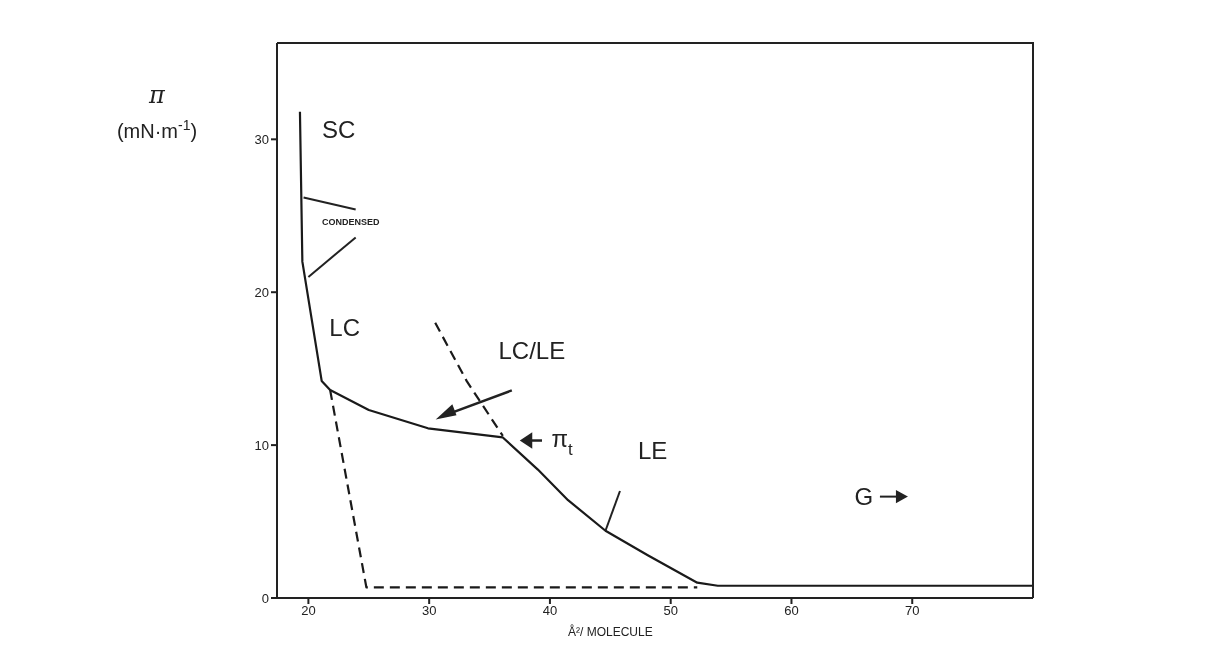 The height and width of the screenshot is (668, 1223). Describe the element at coordinates (670, 611) in the screenshot. I see `x-tick-label: 50` at that location.